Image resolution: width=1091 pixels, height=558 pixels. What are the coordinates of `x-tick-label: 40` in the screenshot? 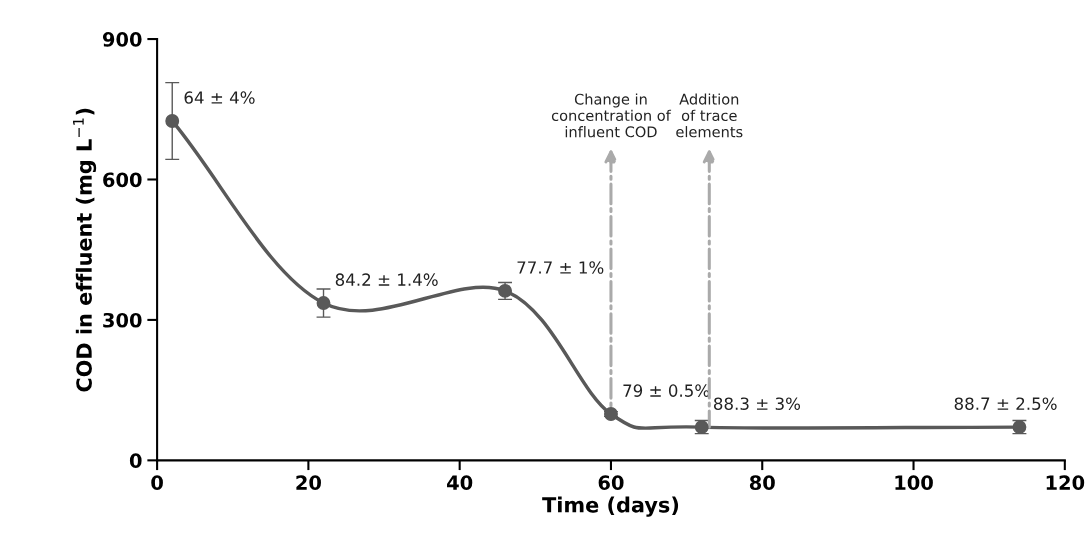 It's located at (460, 482).